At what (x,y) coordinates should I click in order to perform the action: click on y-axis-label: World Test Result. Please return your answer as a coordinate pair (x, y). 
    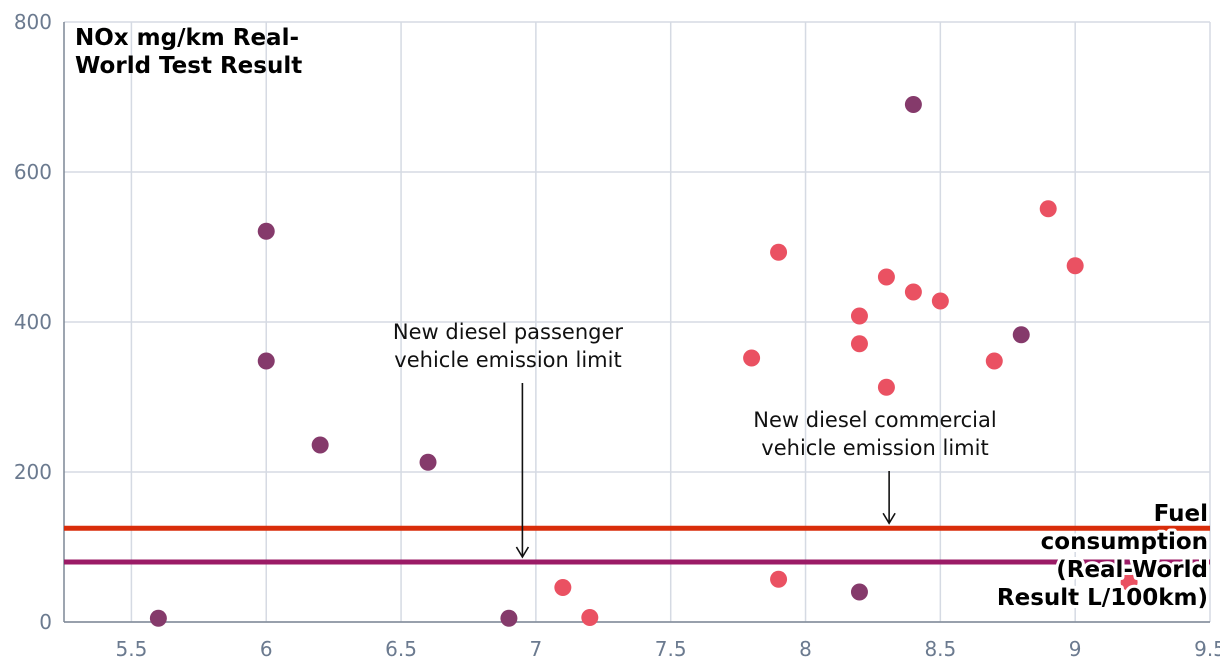
    Looking at the image, I should click on (188, 66).